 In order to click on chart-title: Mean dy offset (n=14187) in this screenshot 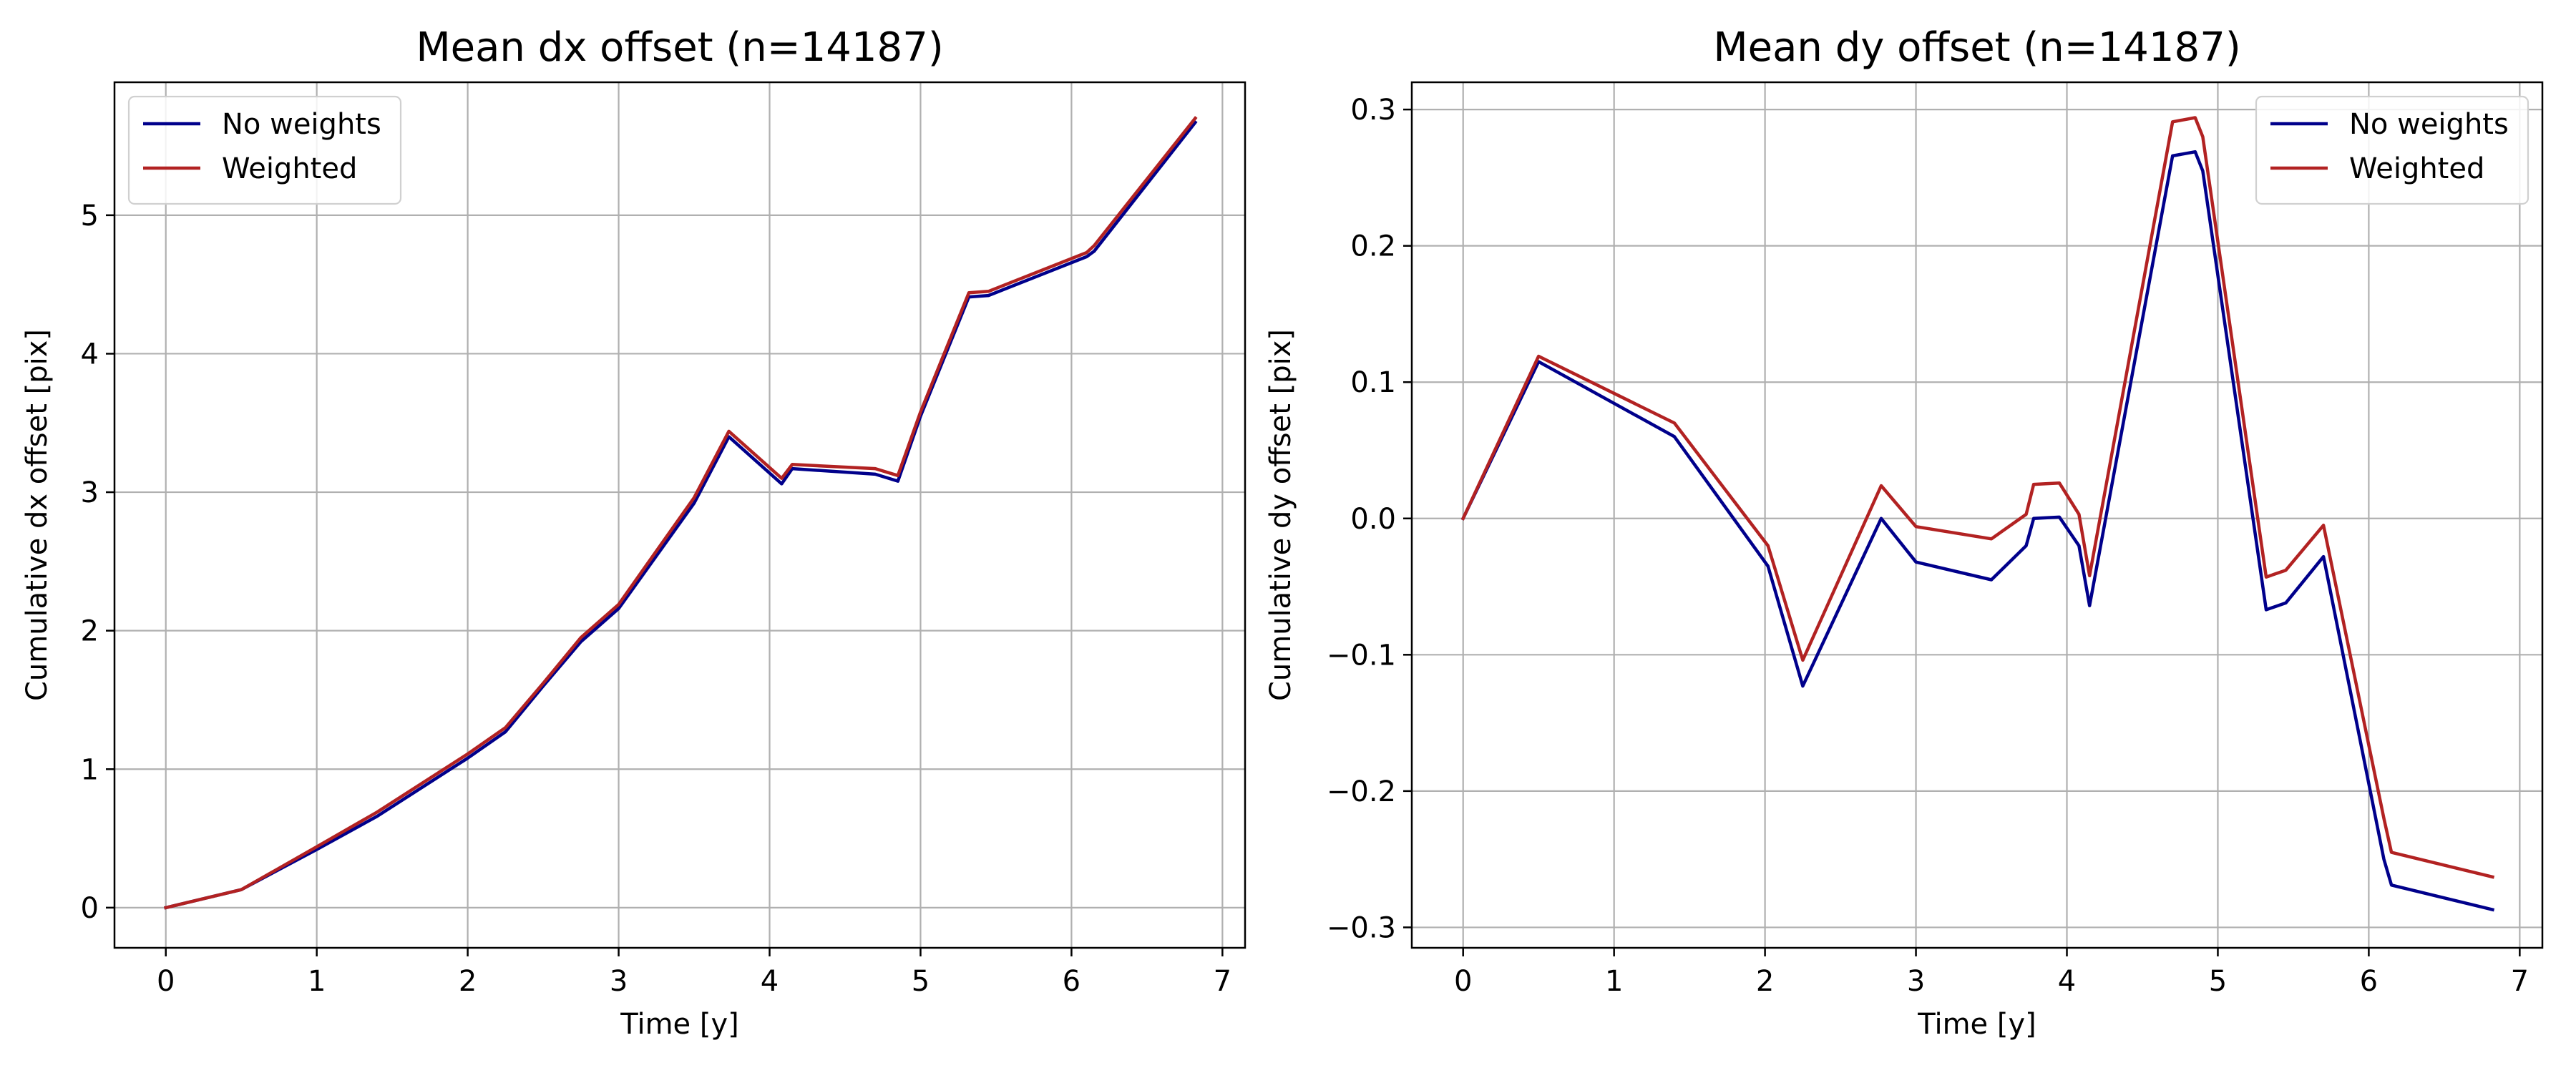, I will do `click(1976, 48)`.